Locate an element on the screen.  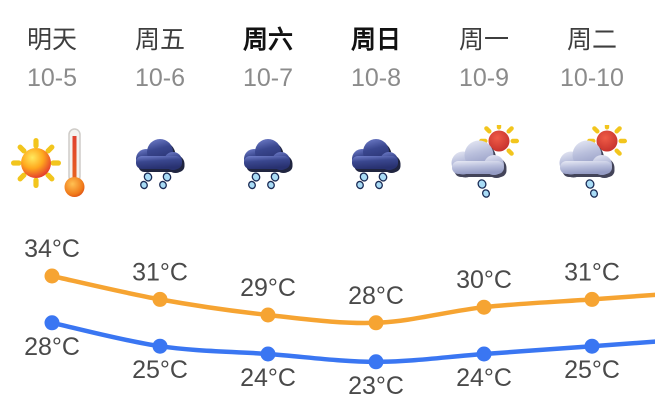
high-temp-label: 34°C is located at coordinates (52, 249).